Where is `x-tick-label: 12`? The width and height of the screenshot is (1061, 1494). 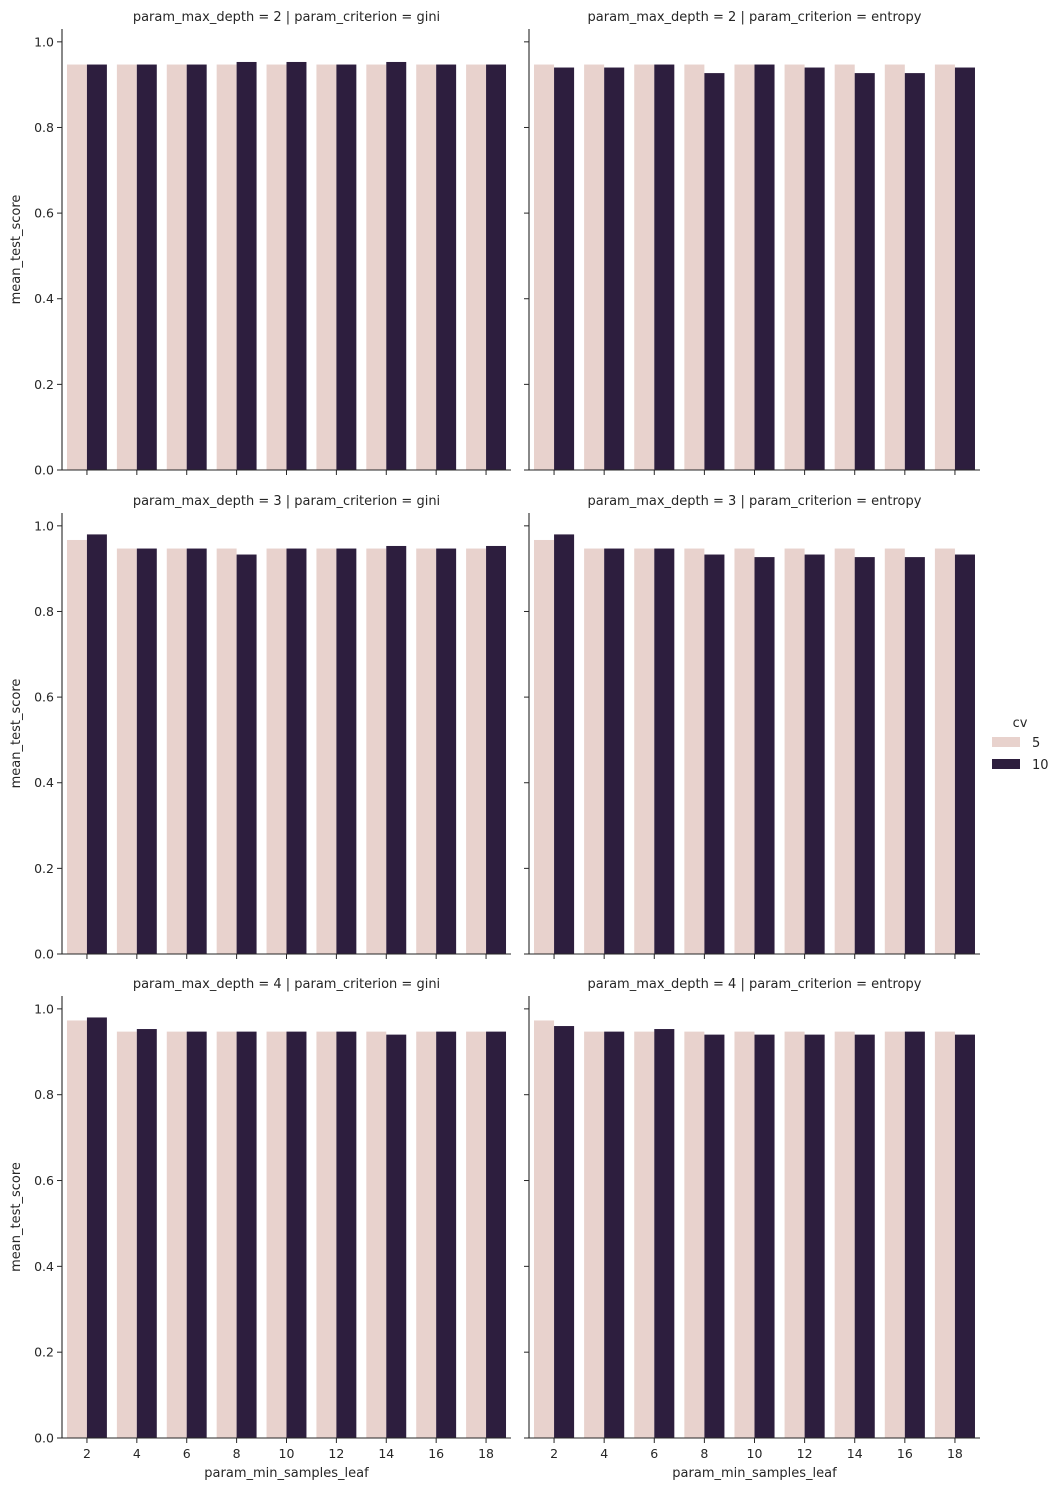
x-tick-label: 12 is located at coordinates (805, 1453).